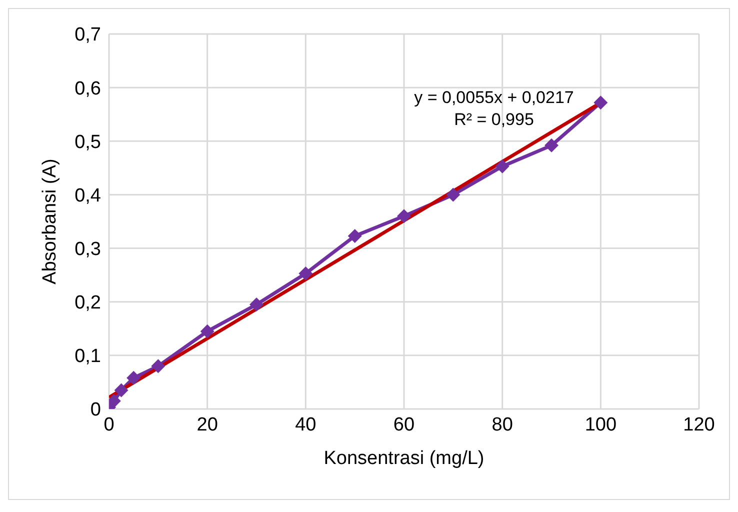 This screenshot has height=512, width=738. Describe the element at coordinates (109, 425) in the screenshot. I see `x-tick-label: 0` at that location.